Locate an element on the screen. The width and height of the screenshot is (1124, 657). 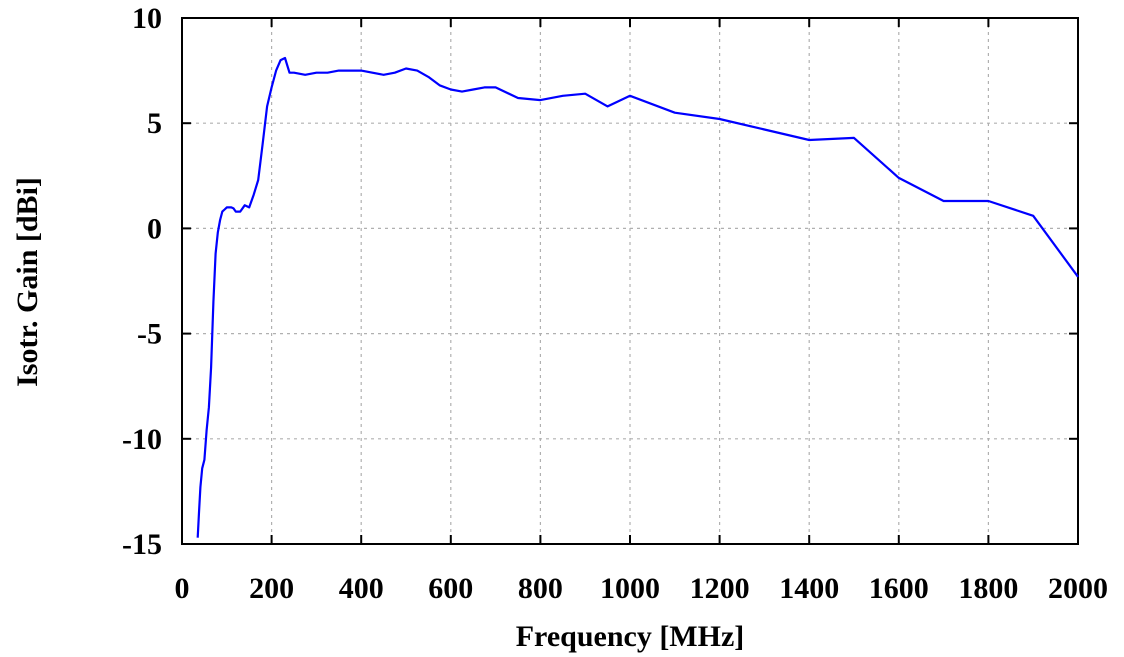
x-tick-label: 200 is located at coordinates (271, 588).